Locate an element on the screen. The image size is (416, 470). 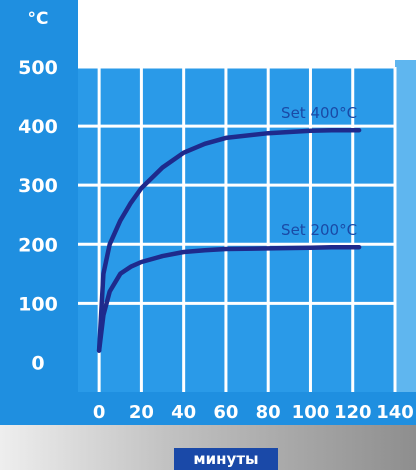
right-fade is located at coordinates (405, 226).